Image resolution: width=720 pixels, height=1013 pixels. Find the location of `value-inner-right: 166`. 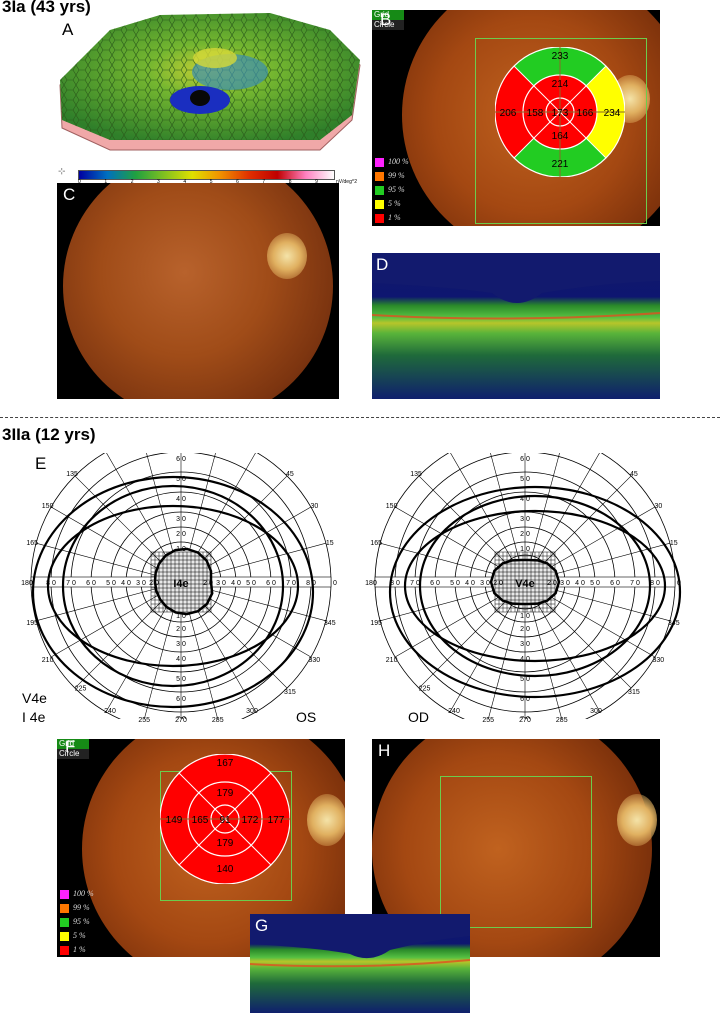

value-inner-right: 166 is located at coordinates (585, 113).